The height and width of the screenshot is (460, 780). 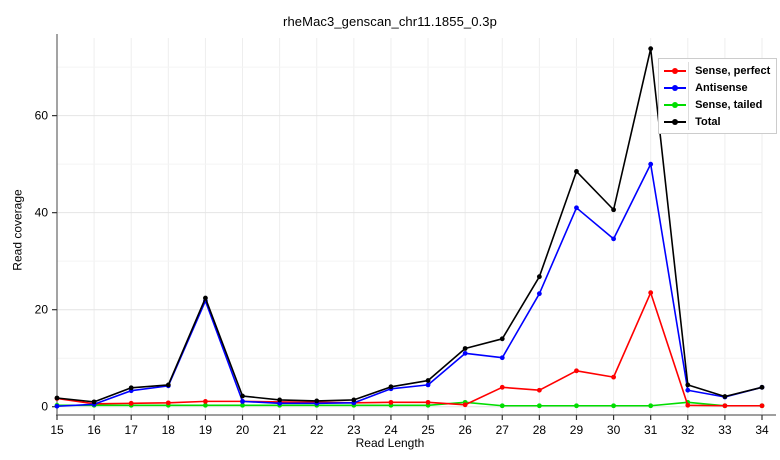 I want to click on y-tick-label: 60, so click(x=42, y=116).